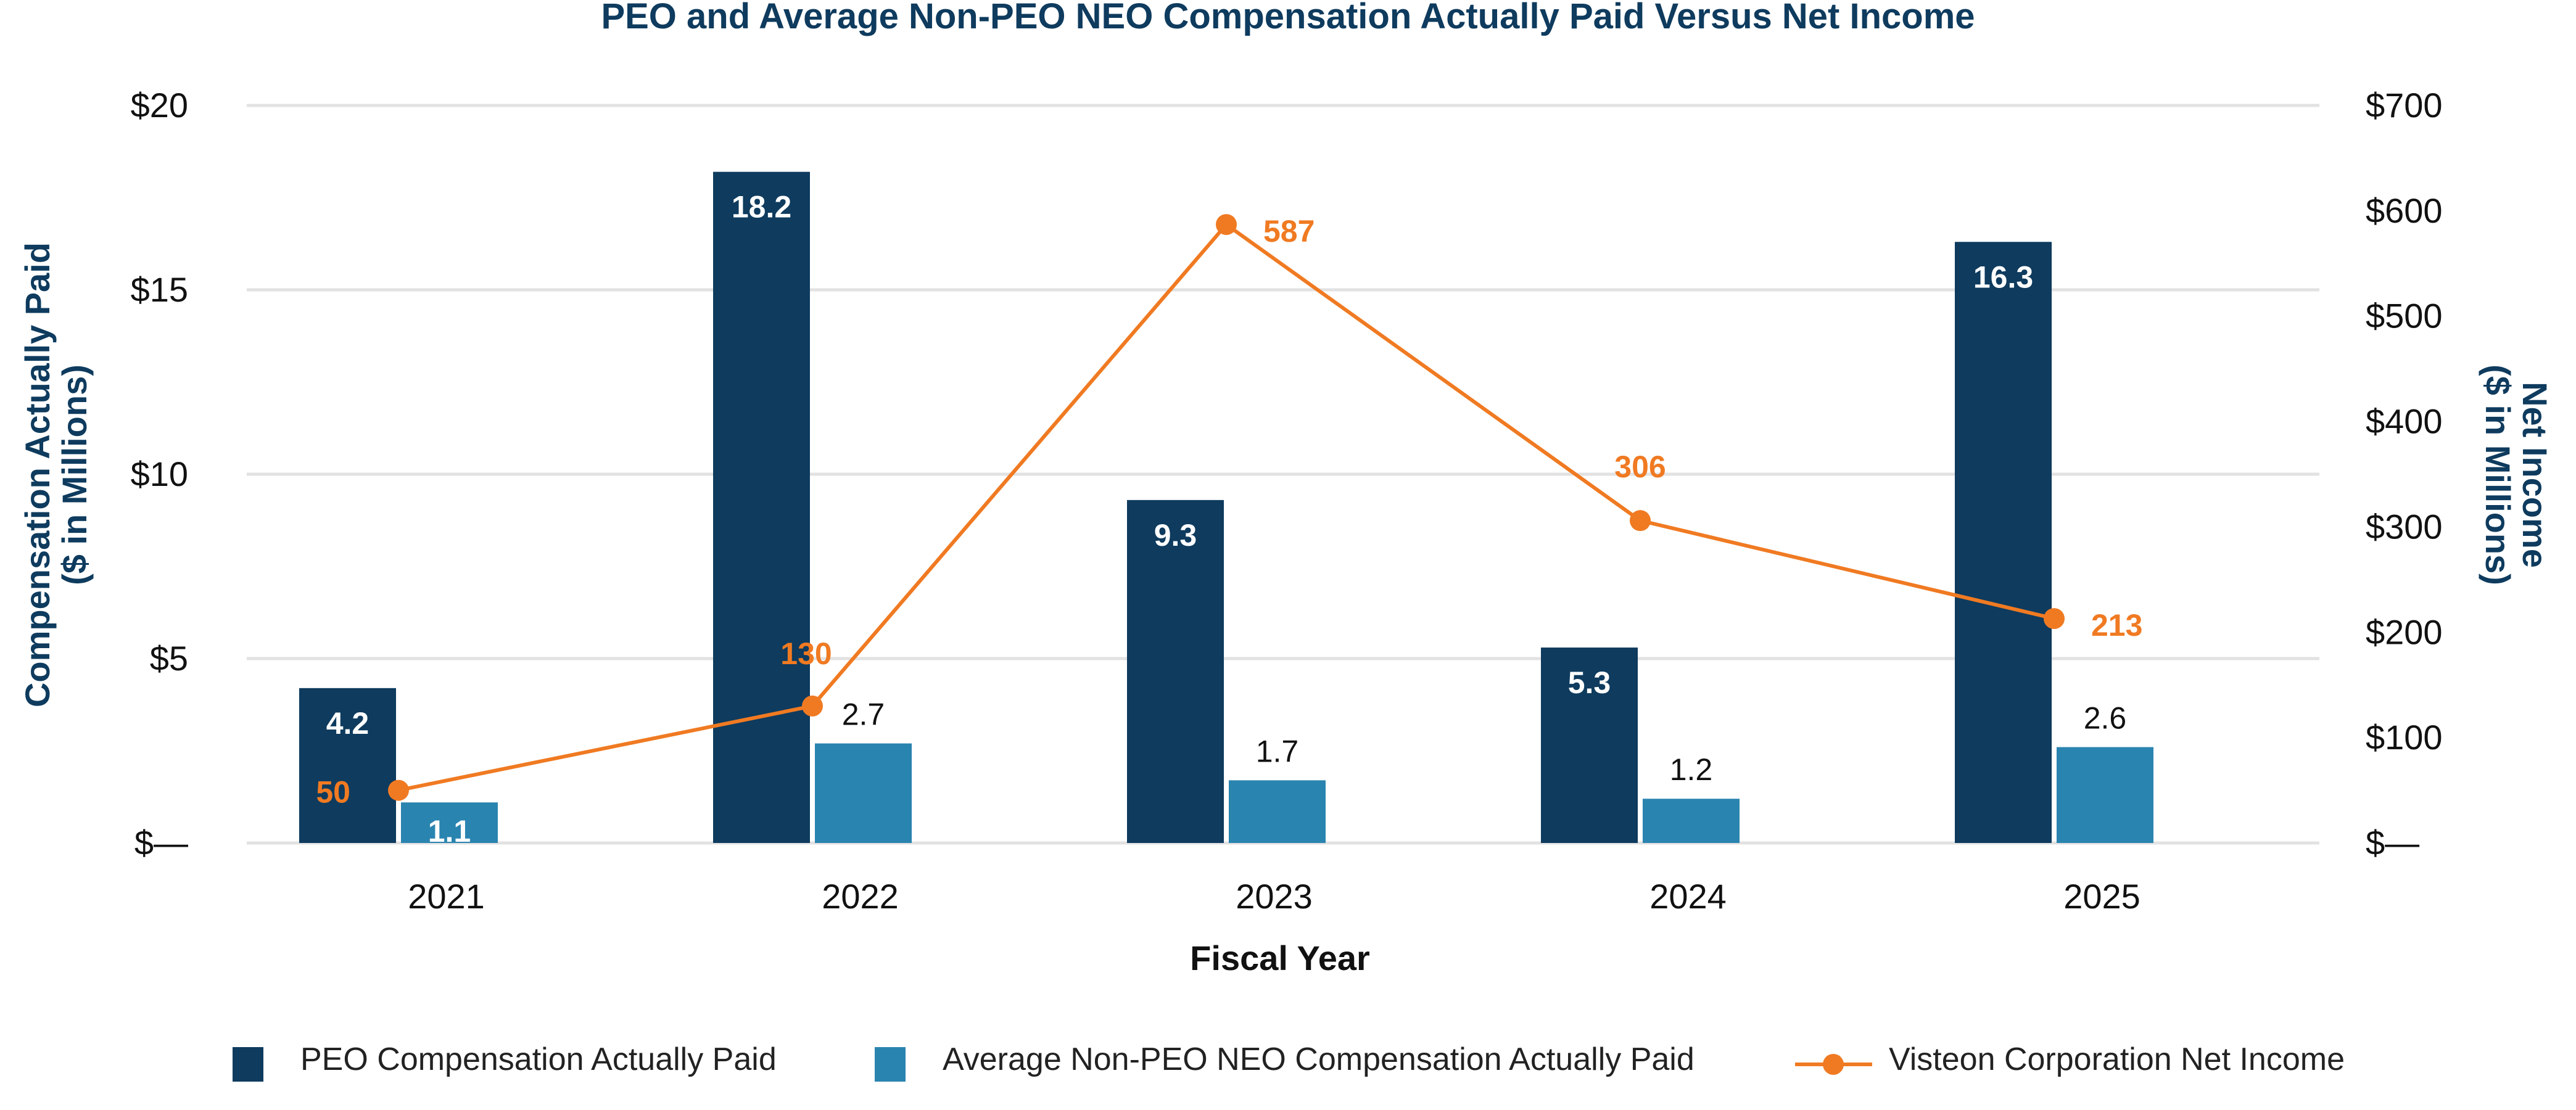 The width and height of the screenshot is (2576, 1110). Describe the element at coordinates (2404, 738) in the screenshot. I see `y2-tick-label: $100` at that location.